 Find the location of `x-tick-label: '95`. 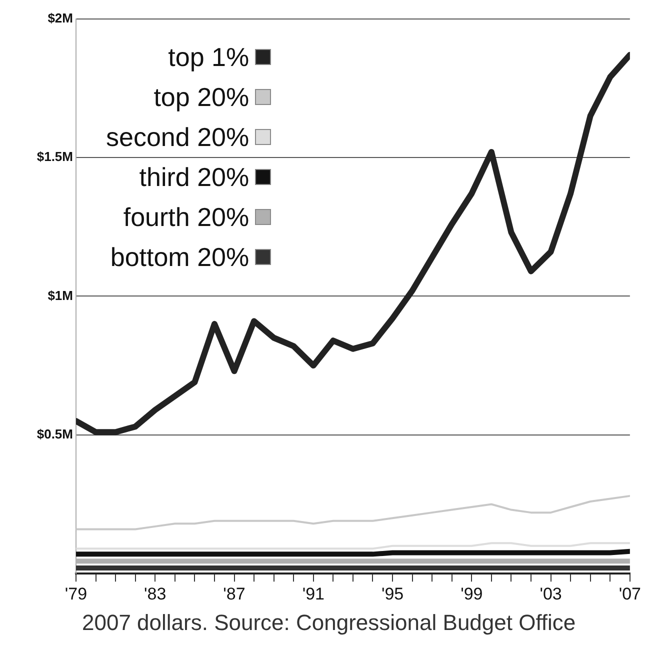

x-tick-label: '95 is located at coordinates (392, 594).